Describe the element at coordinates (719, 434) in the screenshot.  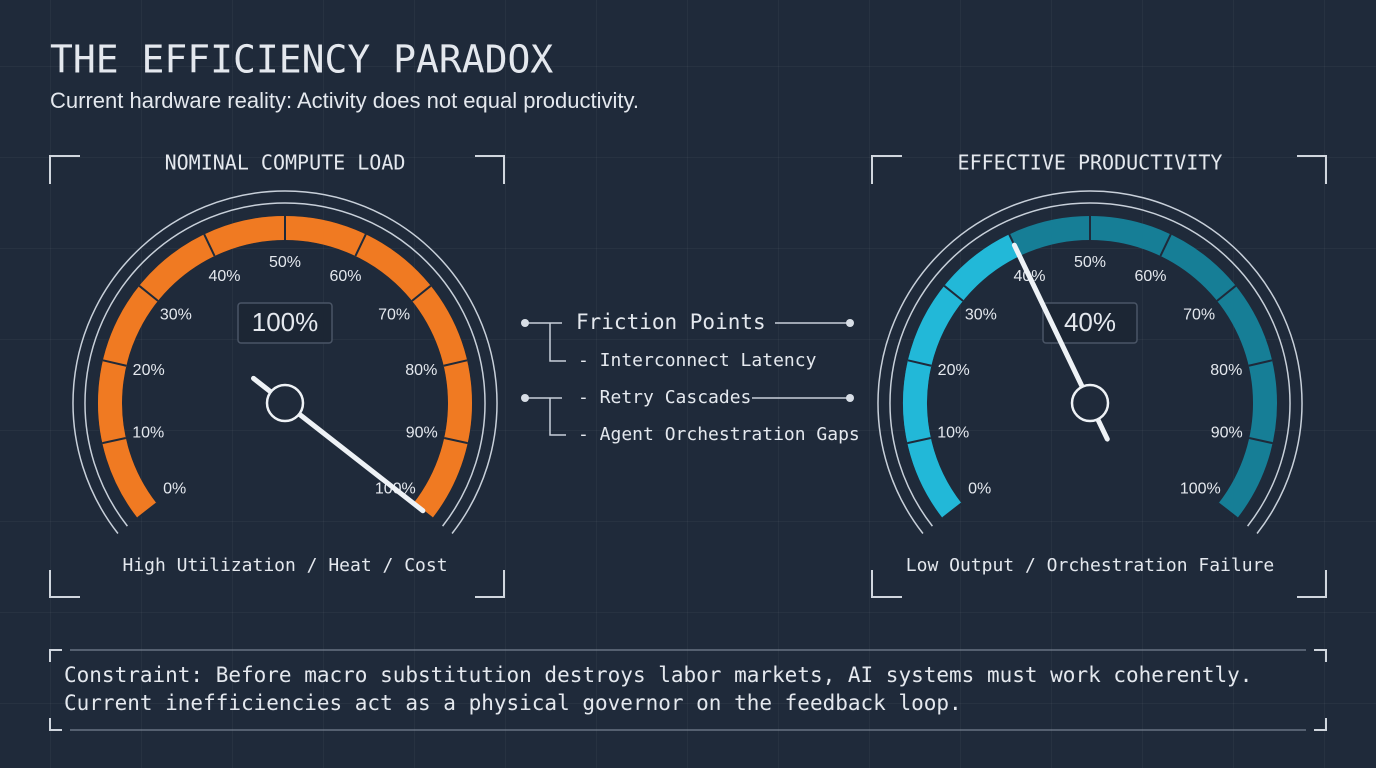
I see `friction-item: - Agent Orchestration Gaps` at that location.